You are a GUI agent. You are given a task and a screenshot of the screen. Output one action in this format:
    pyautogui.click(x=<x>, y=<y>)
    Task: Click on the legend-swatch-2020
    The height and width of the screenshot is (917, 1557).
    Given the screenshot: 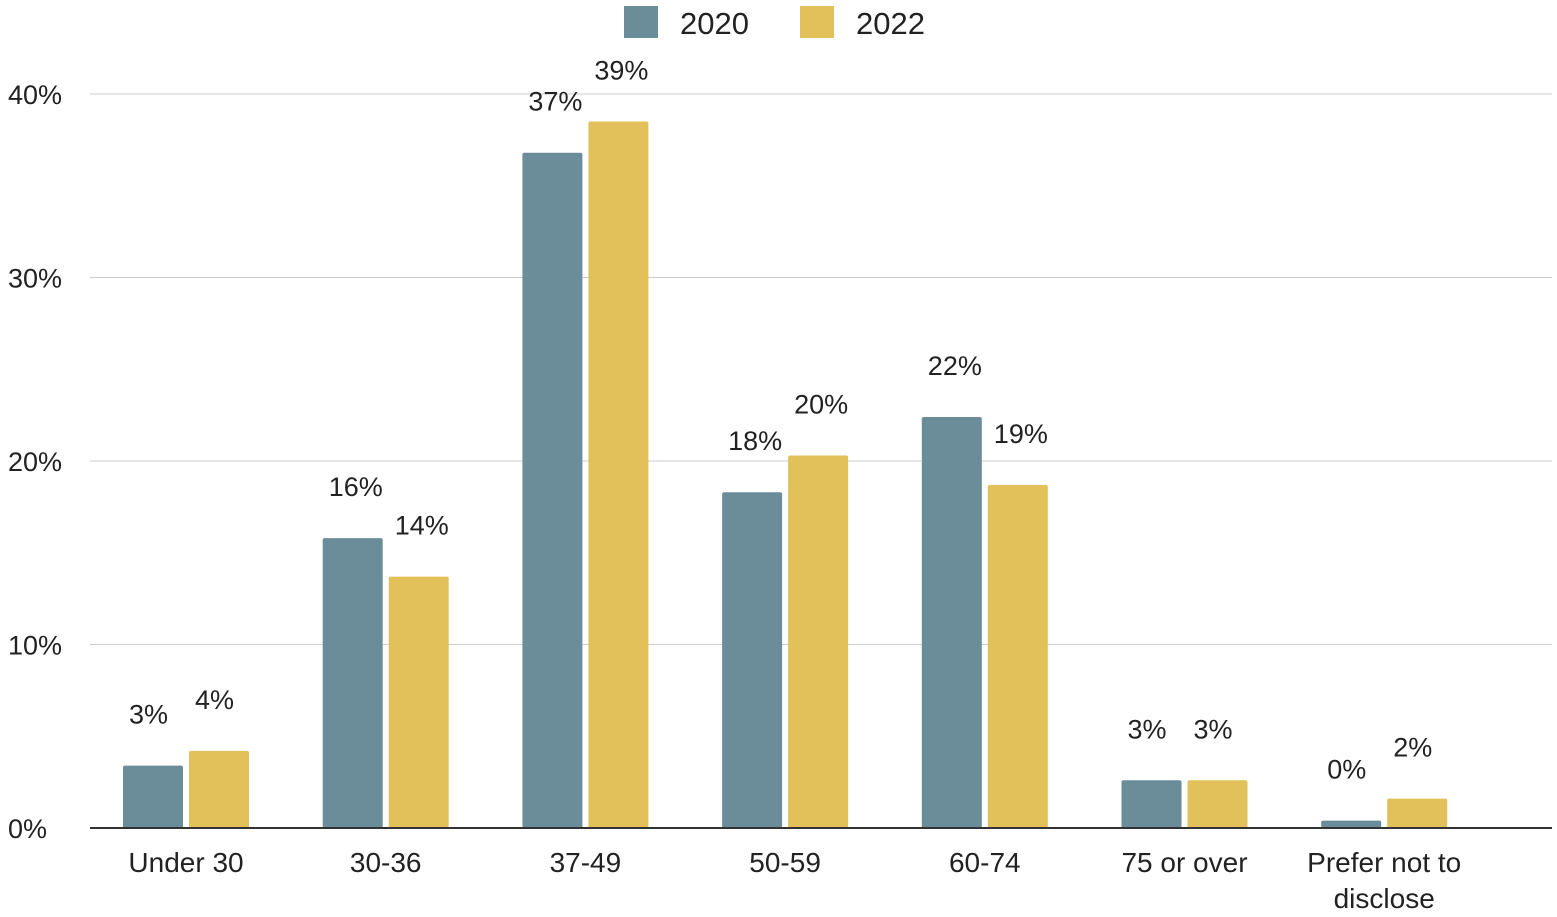 What is the action you would take?
    pyautogui.click(x=641, y=22)
    